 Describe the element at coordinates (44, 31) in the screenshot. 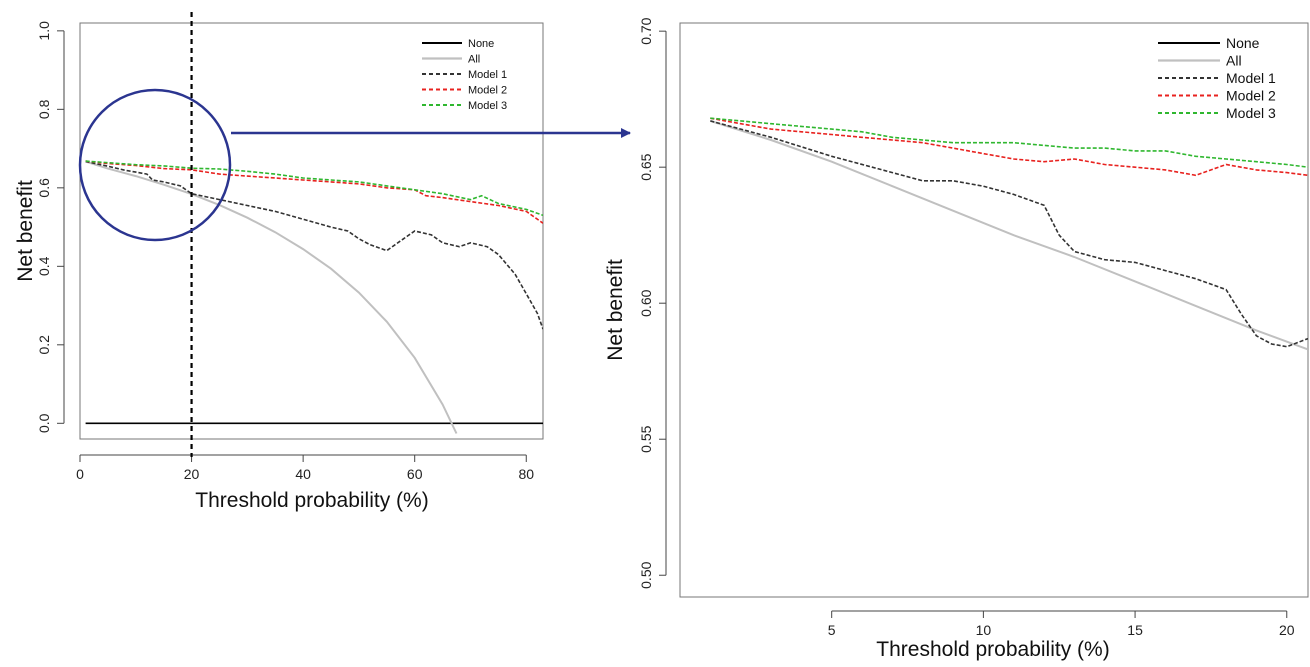

I see `y-tick-label: 1.0` at that location.